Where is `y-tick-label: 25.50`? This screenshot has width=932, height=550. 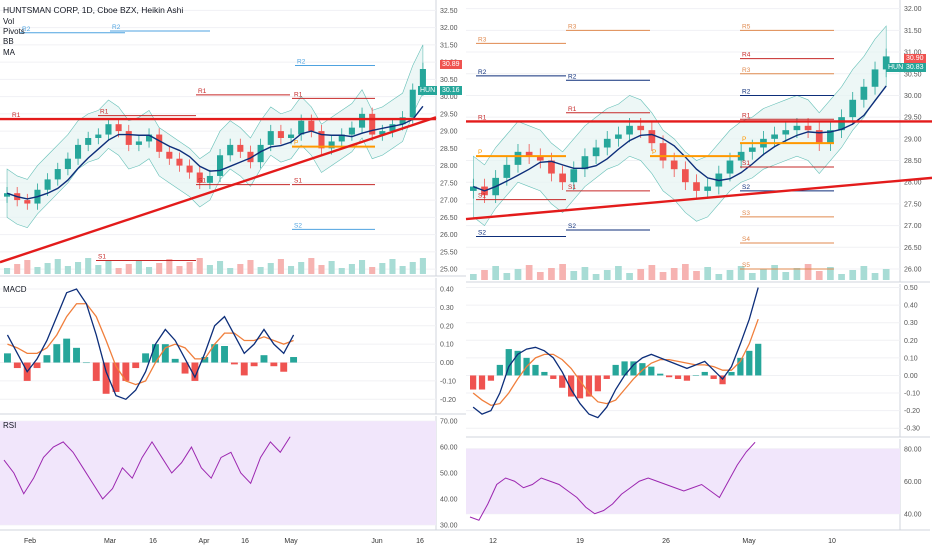
y-tick-label: 25.50 is located at coordinates (449, 252).